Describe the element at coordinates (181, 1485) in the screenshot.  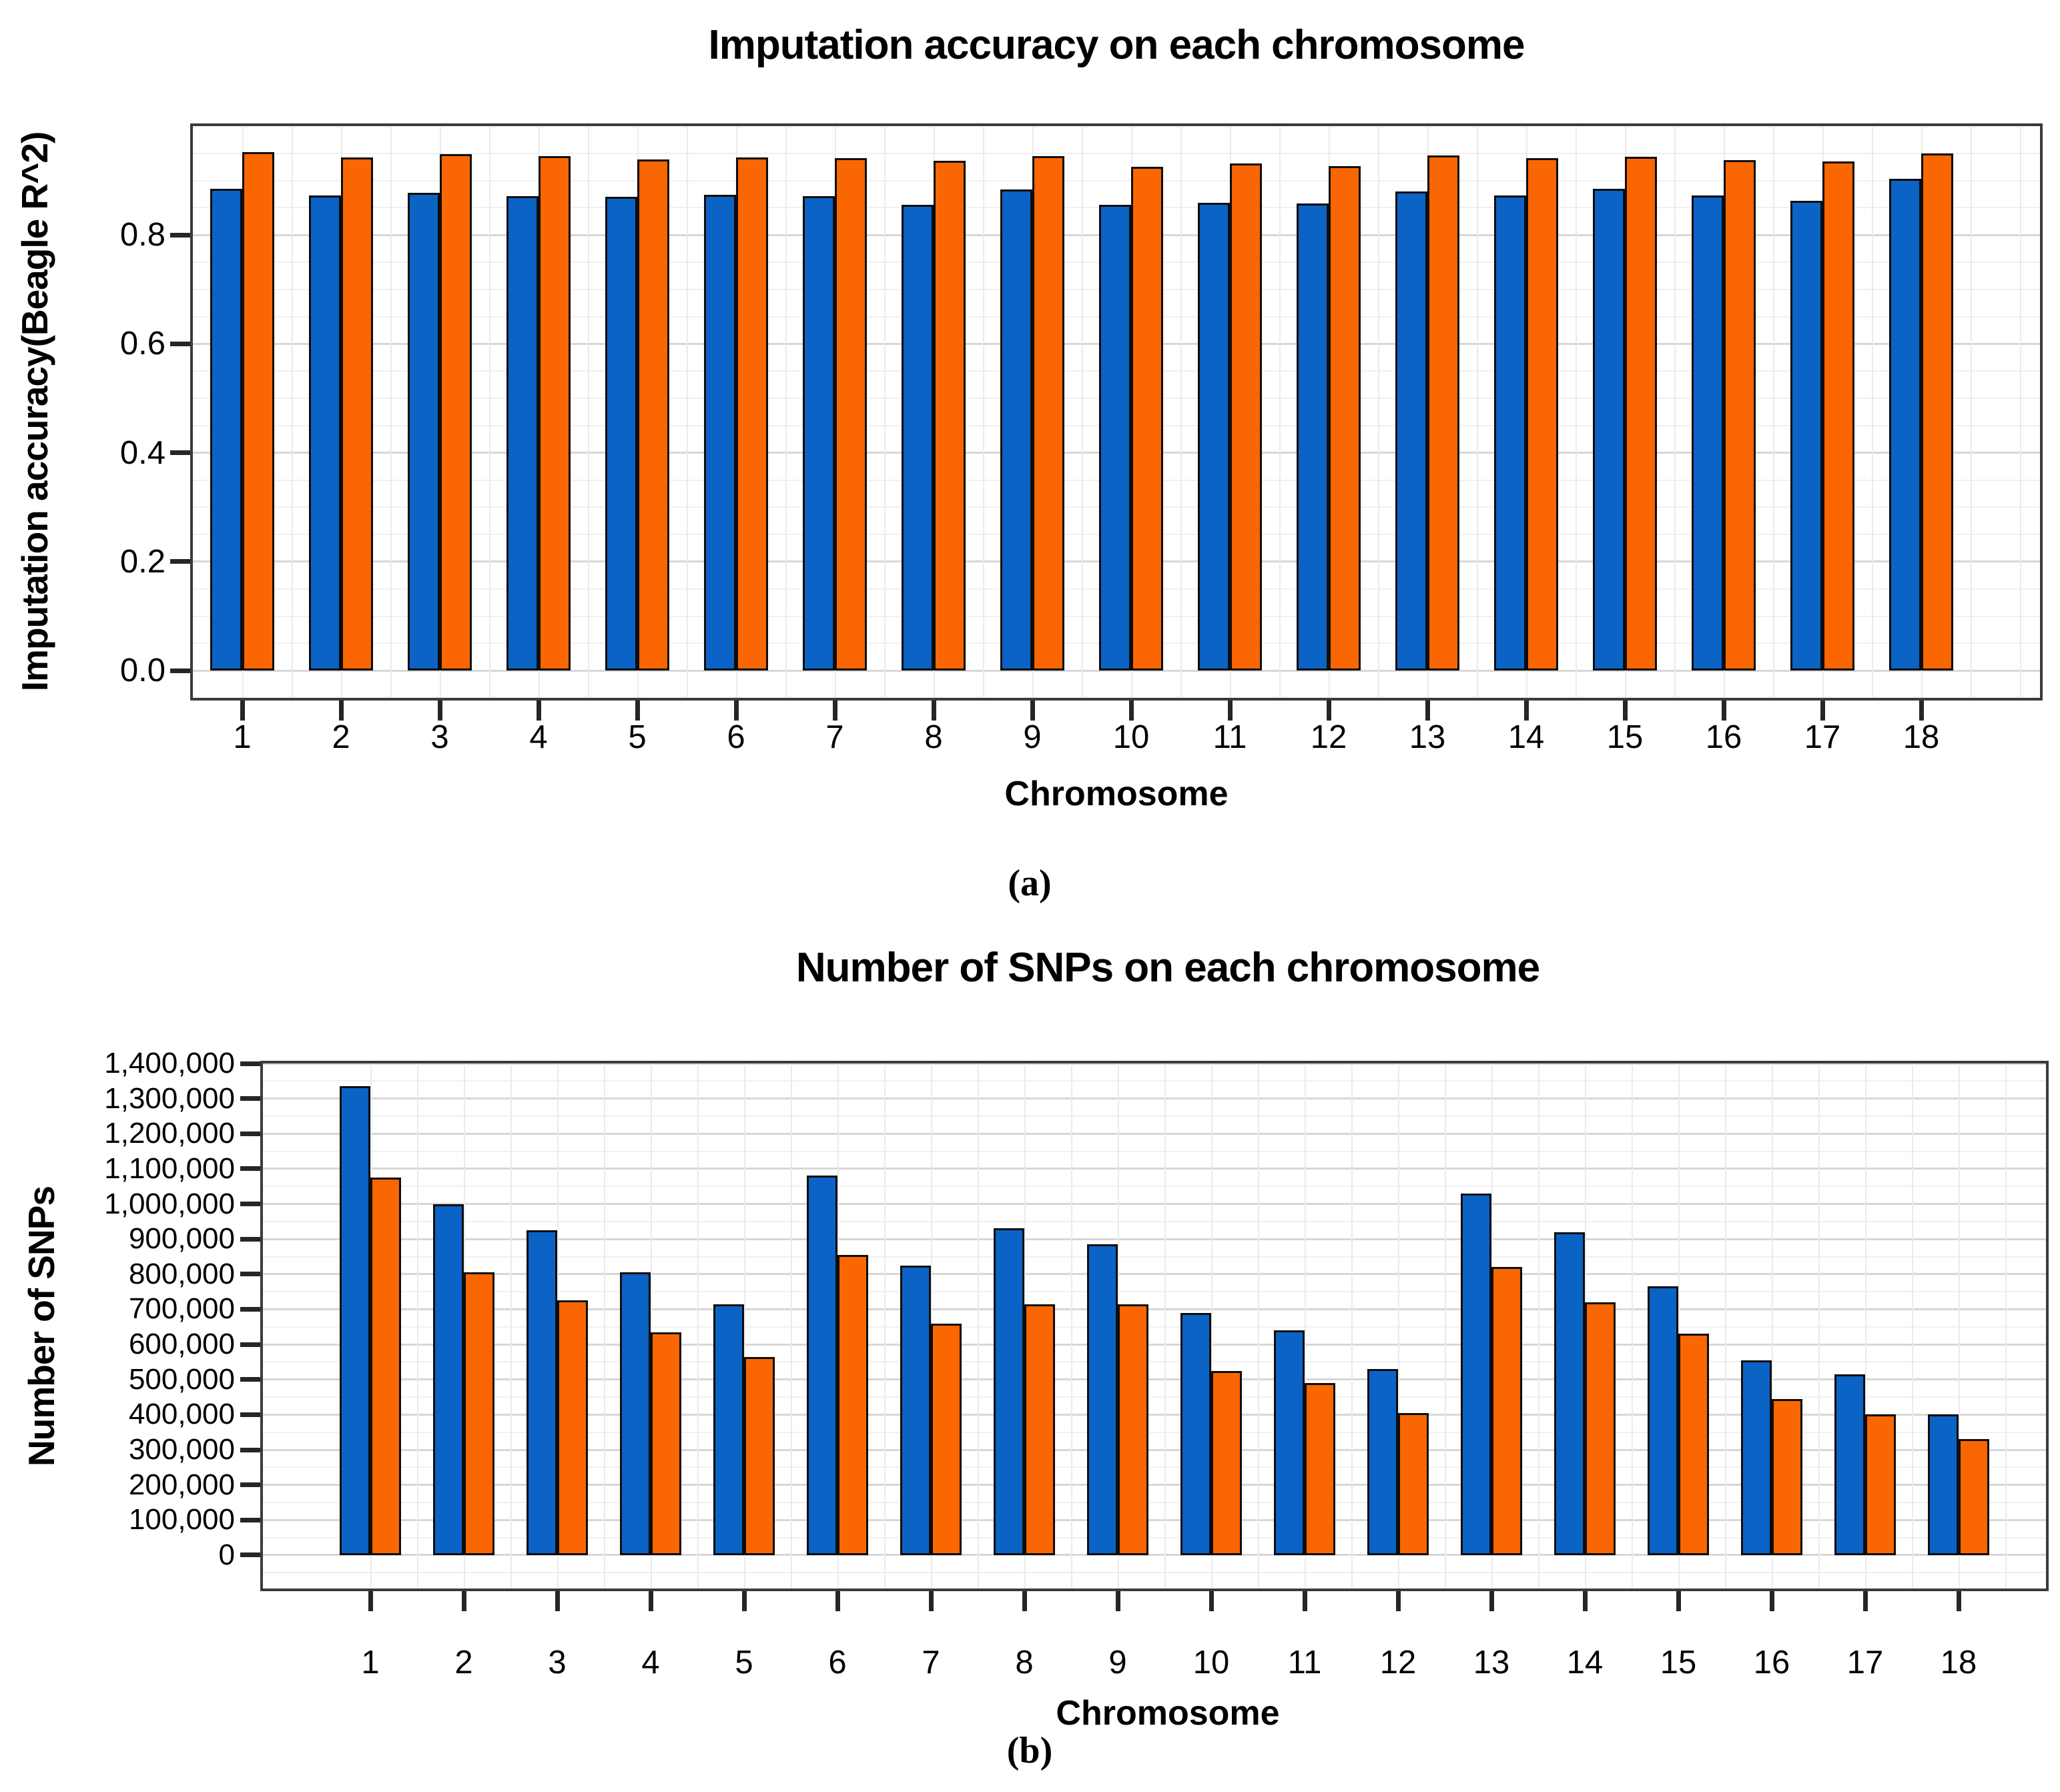
I see `y-tick-label: 200,000` at that location.